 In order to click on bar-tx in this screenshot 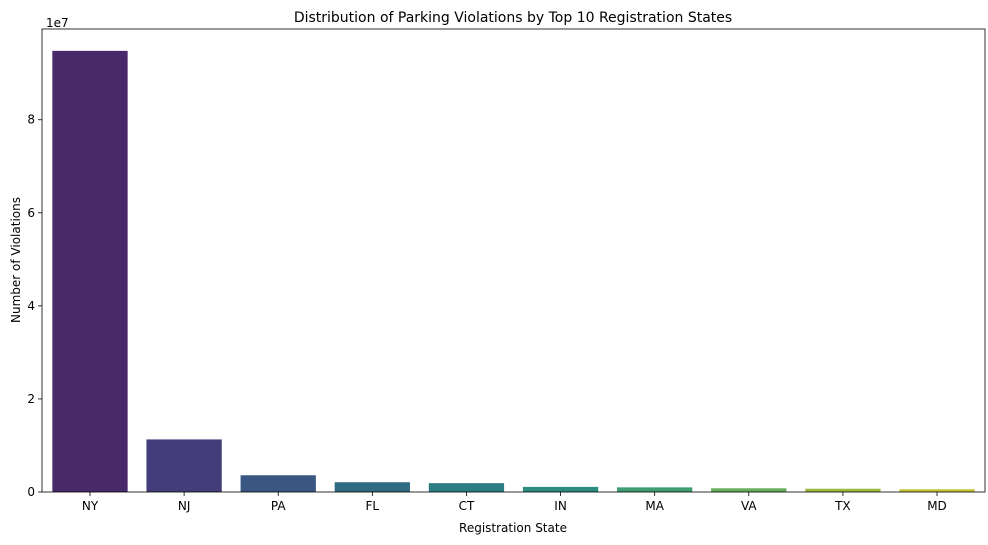, I will do `click(843, 490)`.